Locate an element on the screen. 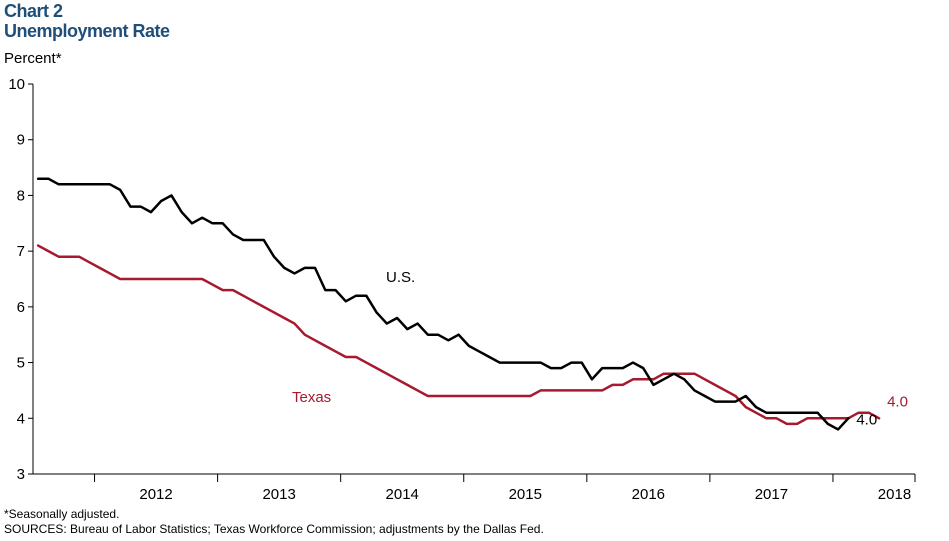  series-name-us: U.S. is located at coordinates (400, 277).